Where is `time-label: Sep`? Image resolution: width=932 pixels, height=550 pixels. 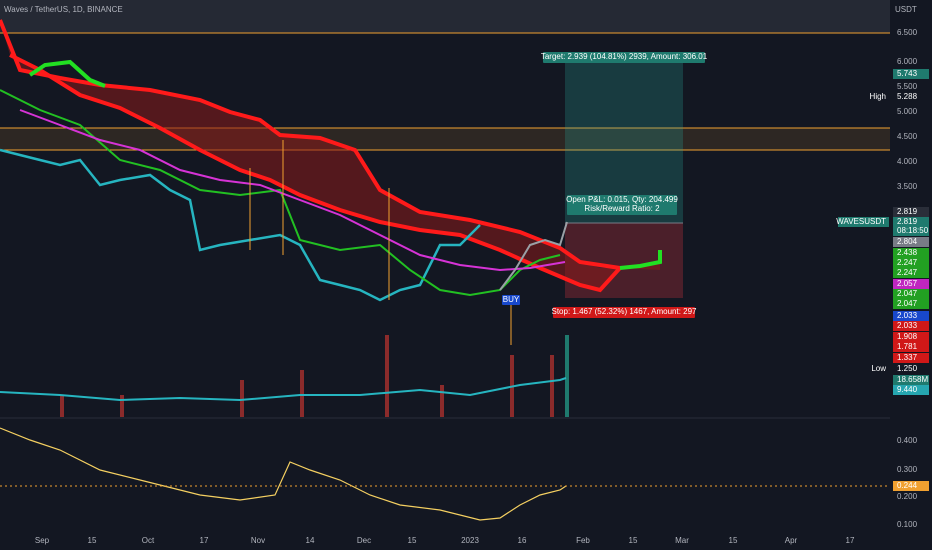 time-label: Sep is located at coordinates (42, 540).